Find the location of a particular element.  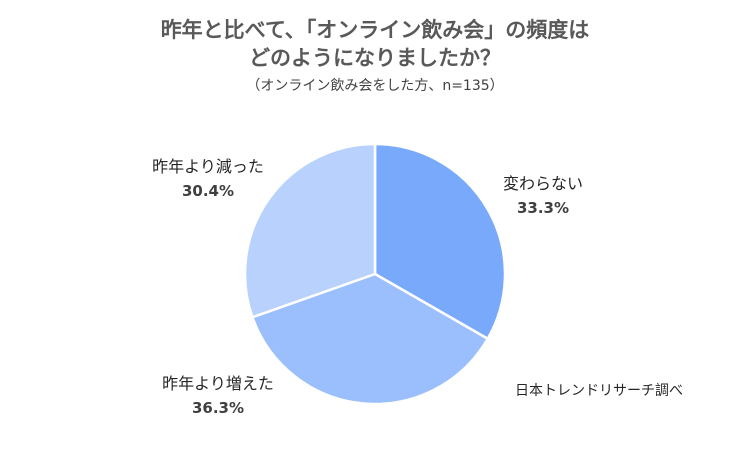

slice-label-decreased: 昨年より減った 30.4% is located at coordinates (208, 179).